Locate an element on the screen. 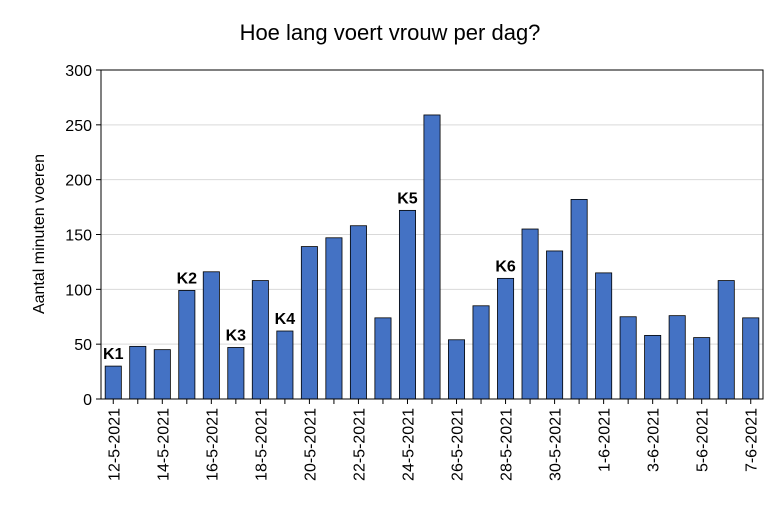  annotation-label: K6 is located at coordinates (505, 266).